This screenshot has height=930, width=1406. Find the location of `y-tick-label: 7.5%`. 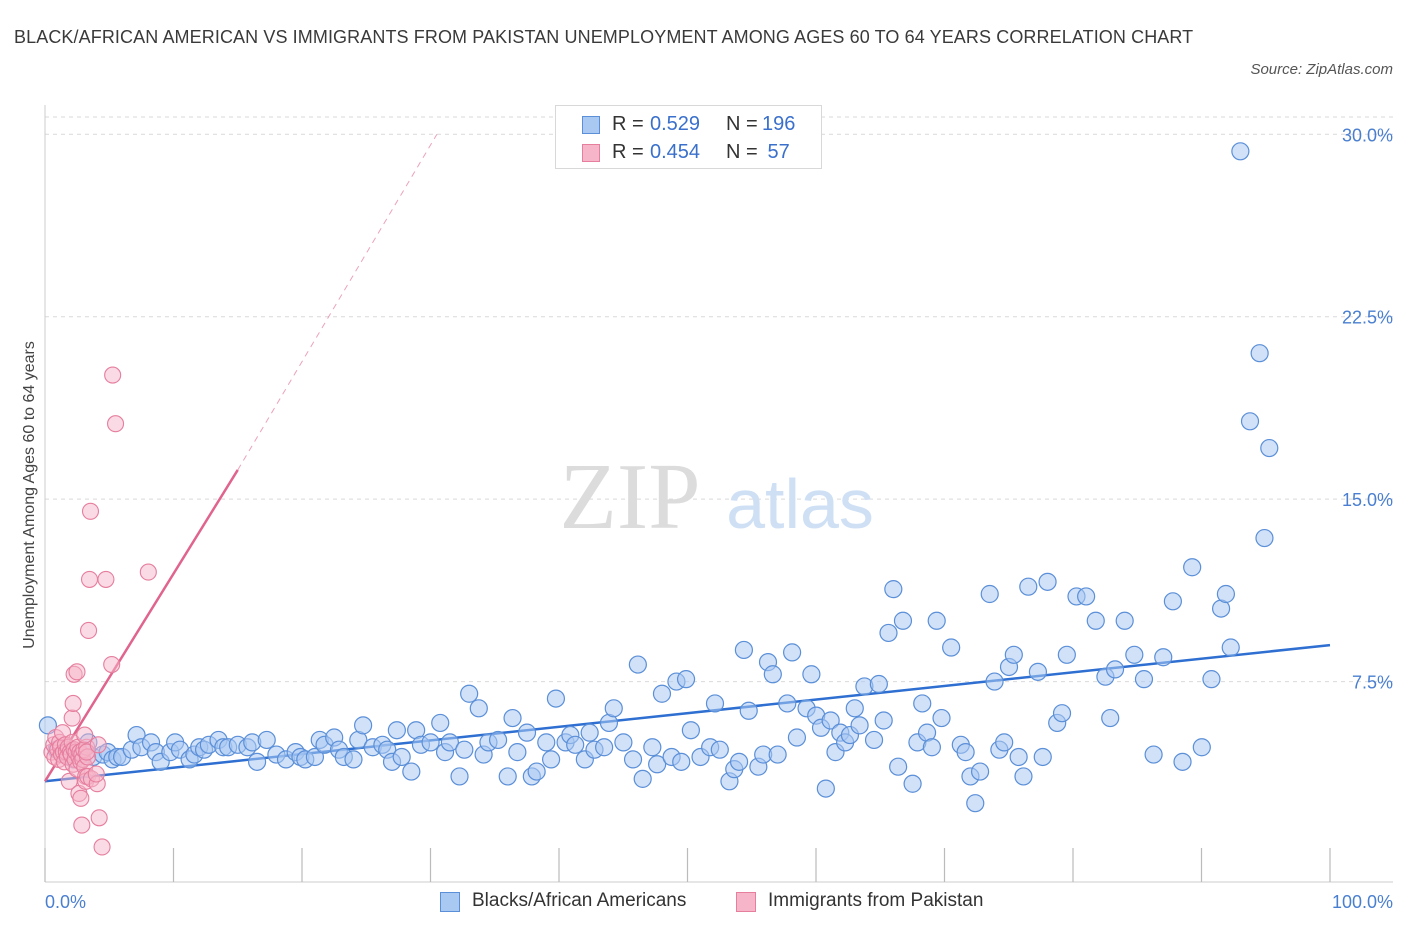

y-tick-label: 7.5% is located at coordinates (1372, 683).